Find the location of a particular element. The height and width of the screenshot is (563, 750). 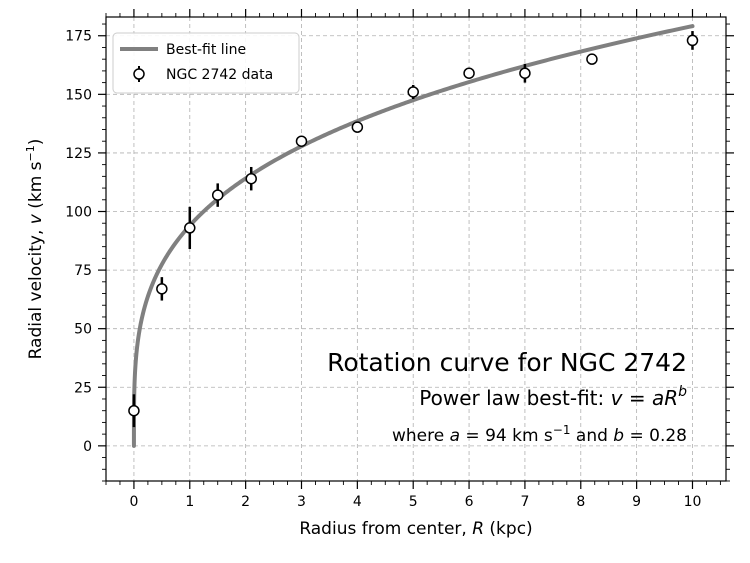

y-tick-label: 125 is located at coordinates (78, 154).